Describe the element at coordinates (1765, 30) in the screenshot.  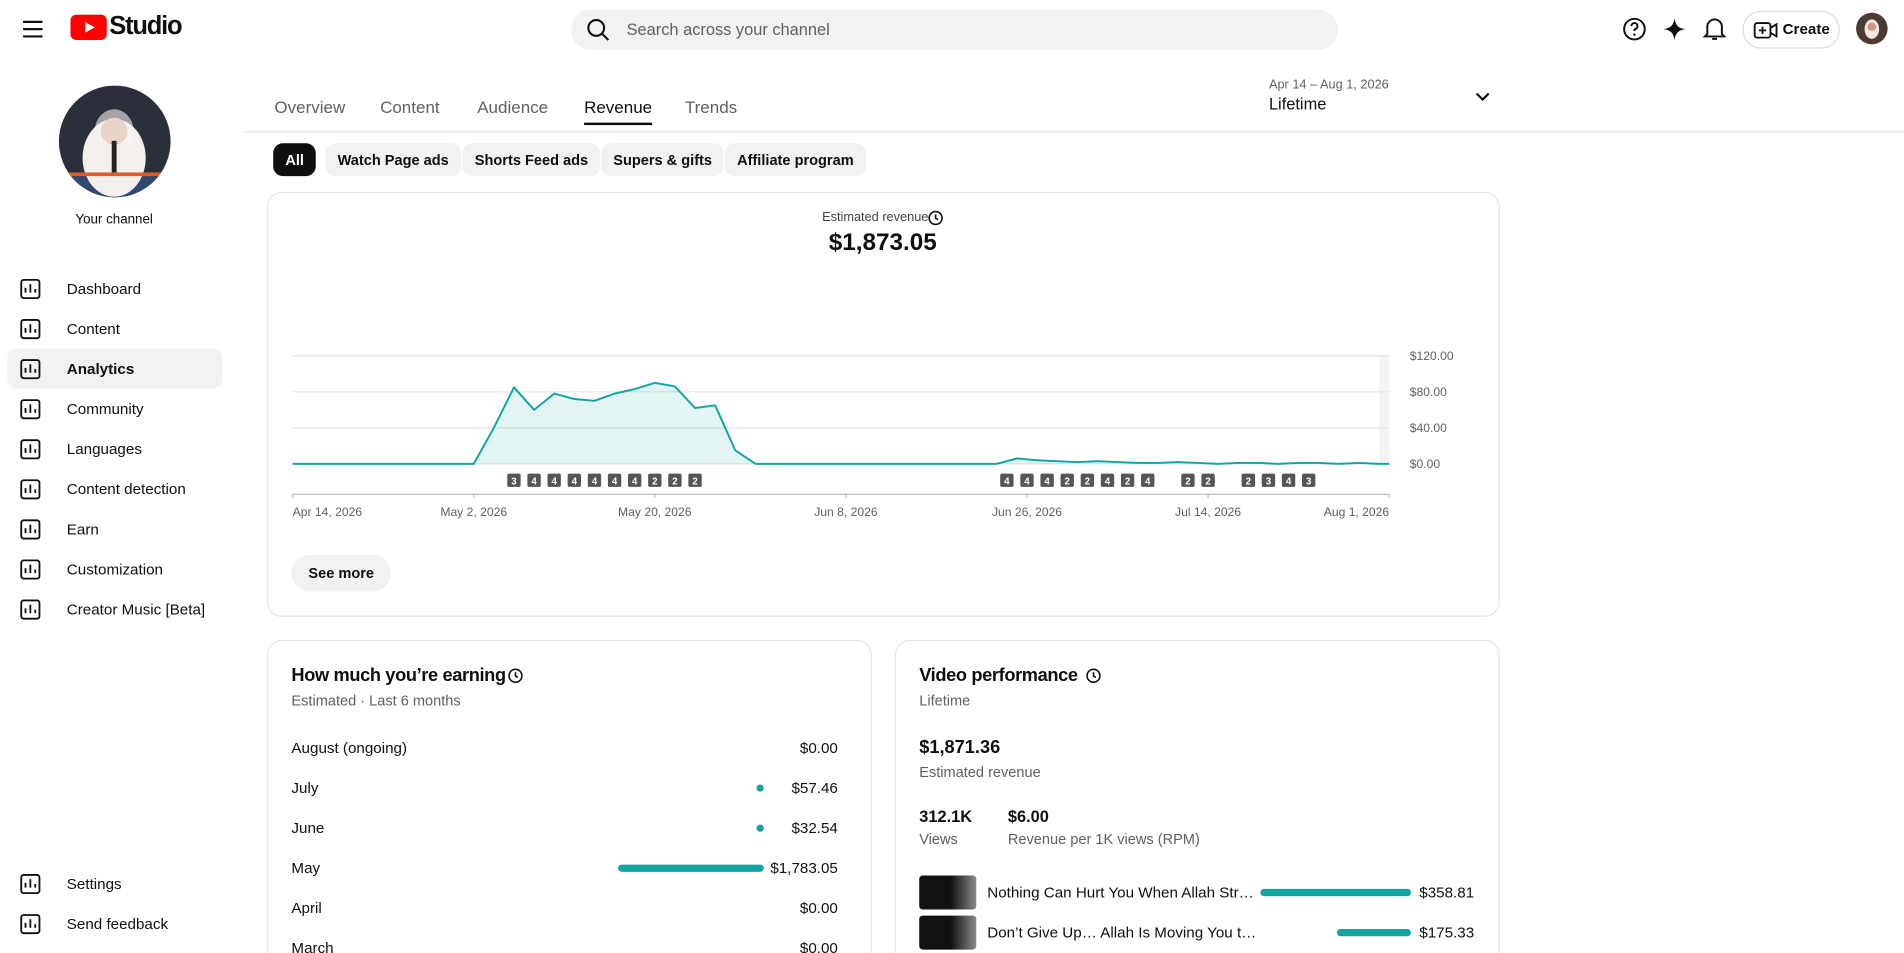
I see `create-icon` at that location.